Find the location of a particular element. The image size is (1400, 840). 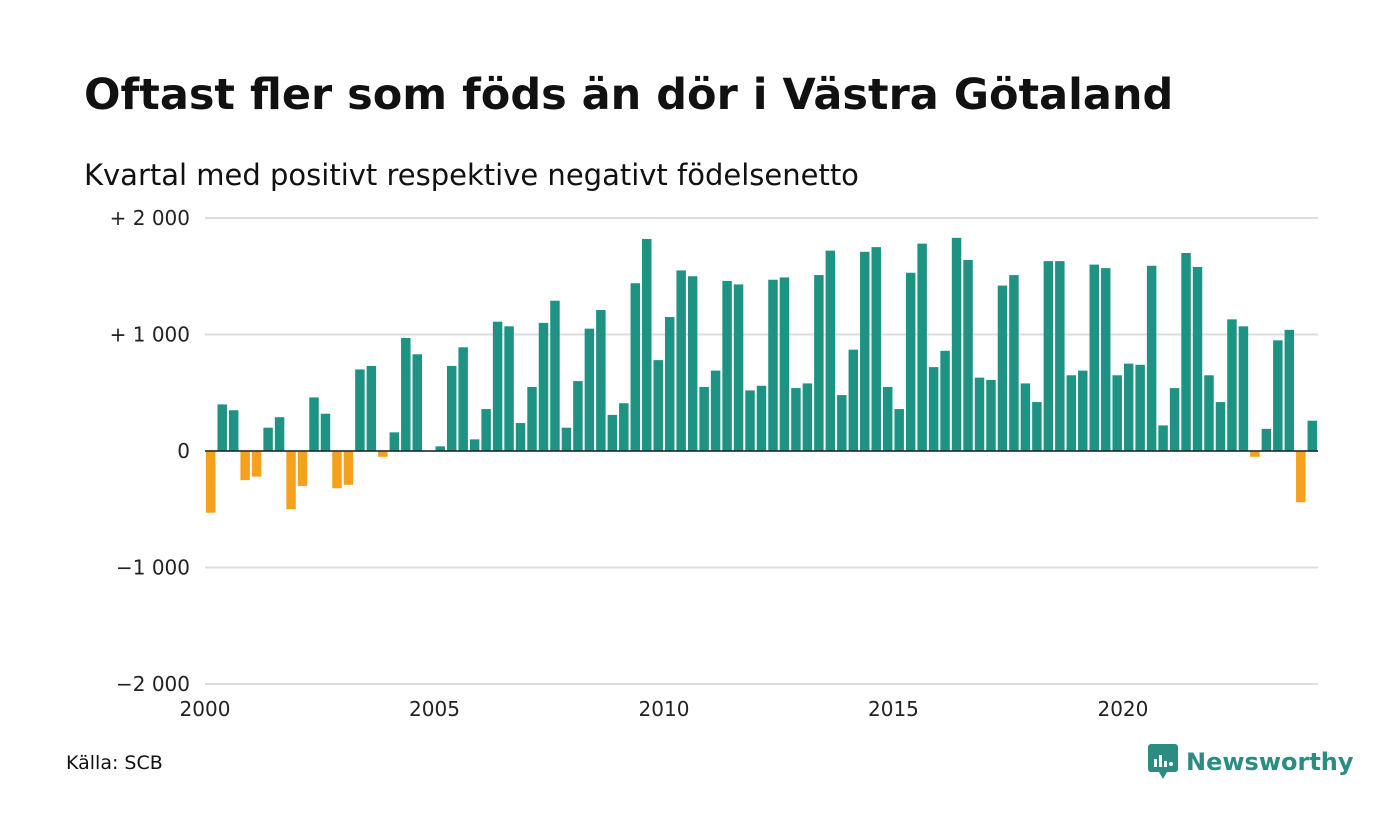

source-note: Källa: SCB is located at coordinates (114, 763).